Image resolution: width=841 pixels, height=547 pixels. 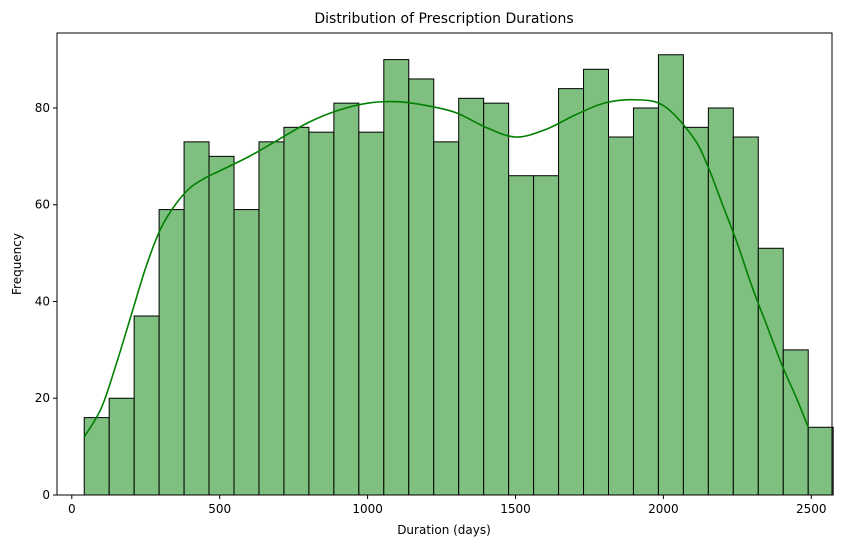 I want to click on x-tick-label: 0, so click(x=72, y=509).